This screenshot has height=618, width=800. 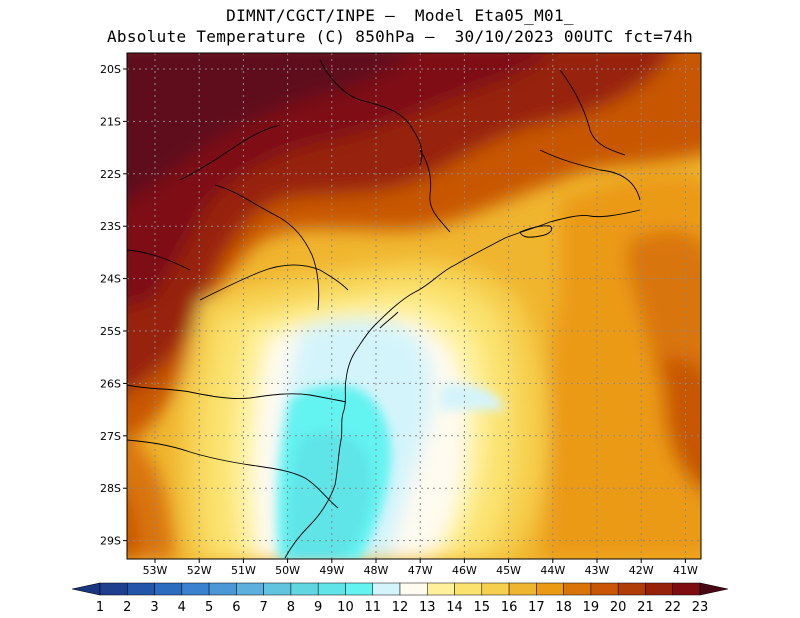 What do you see at coordinates (100, 607) in the screenshot?
I see `colorbar-label: 1` at bounding box center [100, 607].